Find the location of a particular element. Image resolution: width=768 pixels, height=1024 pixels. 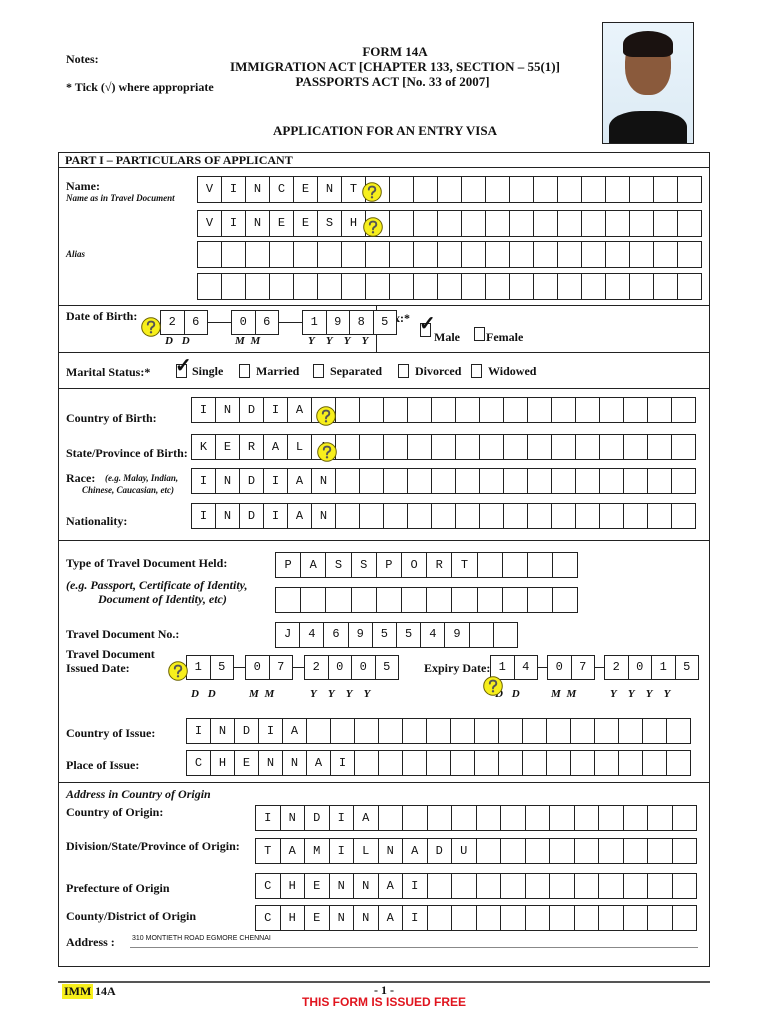

county-char-box: E is located at coordinates (317, 918).